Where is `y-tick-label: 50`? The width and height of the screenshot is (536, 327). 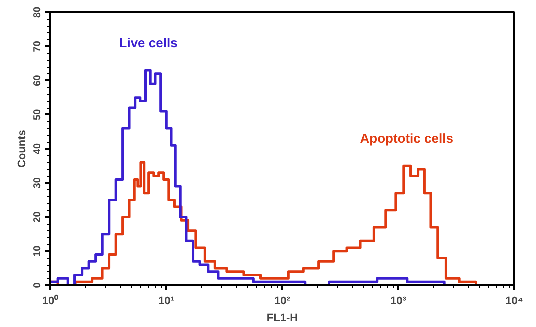
y-tick-label: 50 is located at coordinates (38, 114).